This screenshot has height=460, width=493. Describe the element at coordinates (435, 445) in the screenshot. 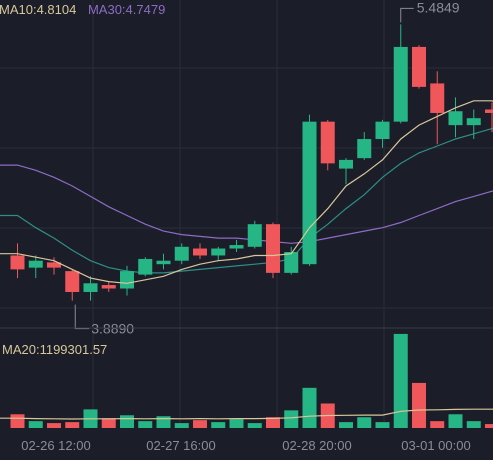

I see `x-tick-label: 03-01 00:00` at that location.